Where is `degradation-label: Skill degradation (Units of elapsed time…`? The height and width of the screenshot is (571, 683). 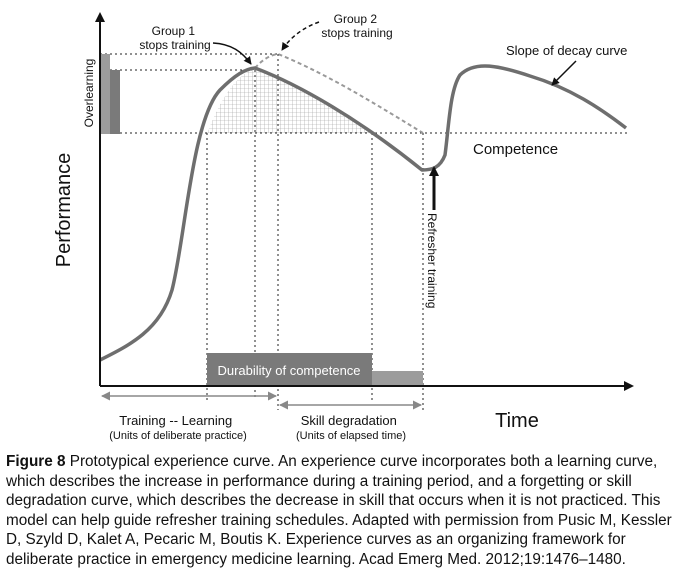 degradation-label: Skill degradation (Units of elapsed time… is located at coordinates (351, 427).